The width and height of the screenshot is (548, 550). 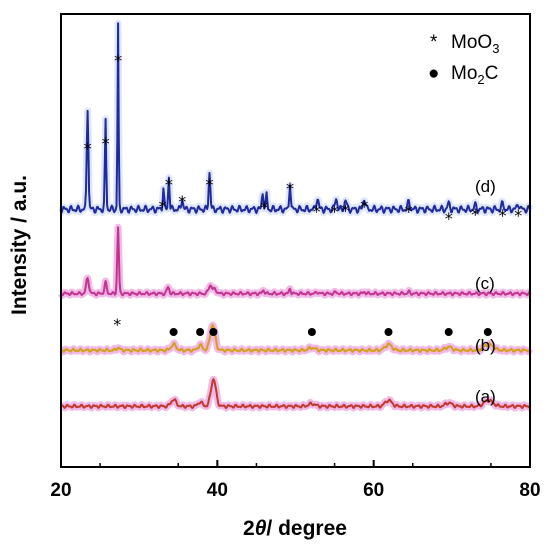 I want to click on curve-a, so click(x=295, y=393).